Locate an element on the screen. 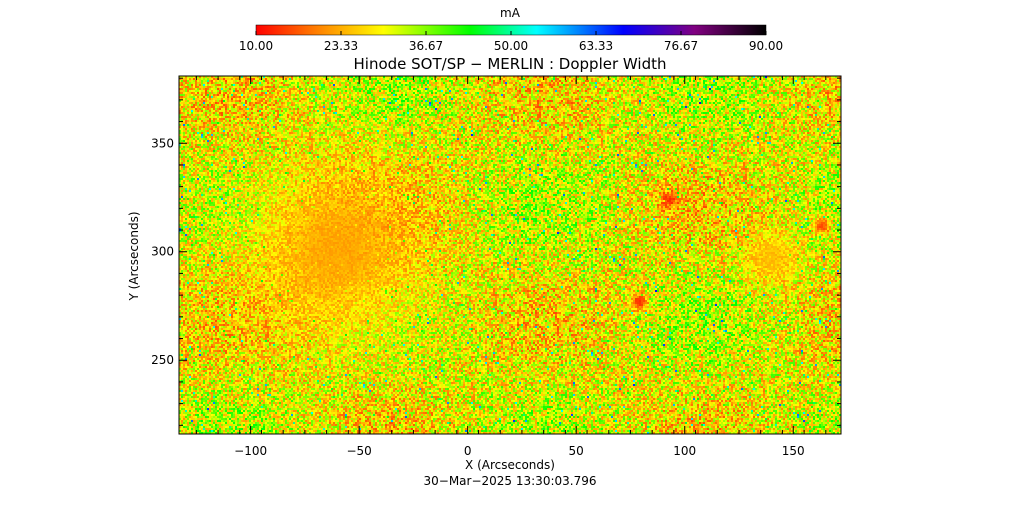 The width and height of the screenshot is (1021, 512). timestamp: 30−Mar−2025 13:30:03.796 is located at coordinates (510, 481).